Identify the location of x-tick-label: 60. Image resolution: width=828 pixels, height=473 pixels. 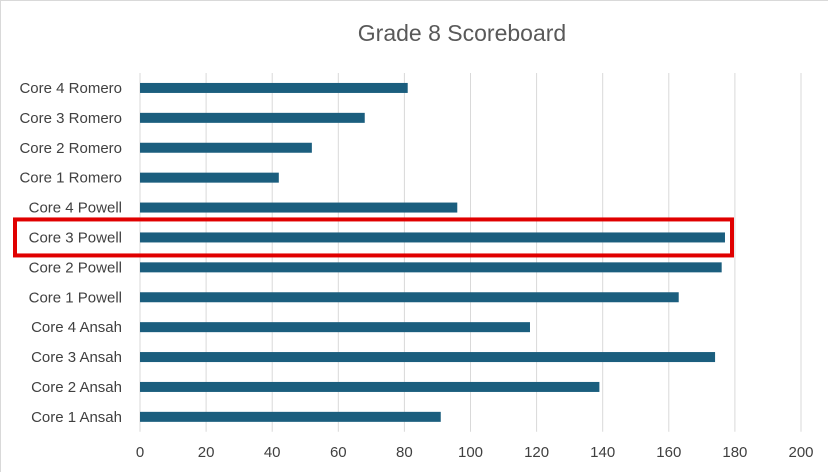
(338, 452).